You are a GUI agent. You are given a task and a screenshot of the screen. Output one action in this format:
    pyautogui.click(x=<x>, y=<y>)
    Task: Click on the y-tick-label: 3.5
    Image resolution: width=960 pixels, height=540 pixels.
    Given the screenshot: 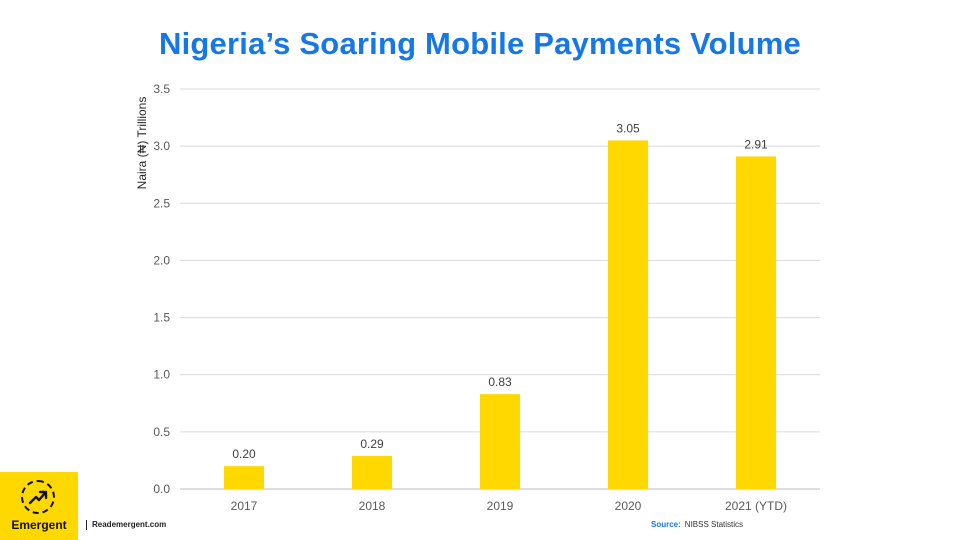 What is the action you would take?
    pyautogui.click(x=161, y=89)
    